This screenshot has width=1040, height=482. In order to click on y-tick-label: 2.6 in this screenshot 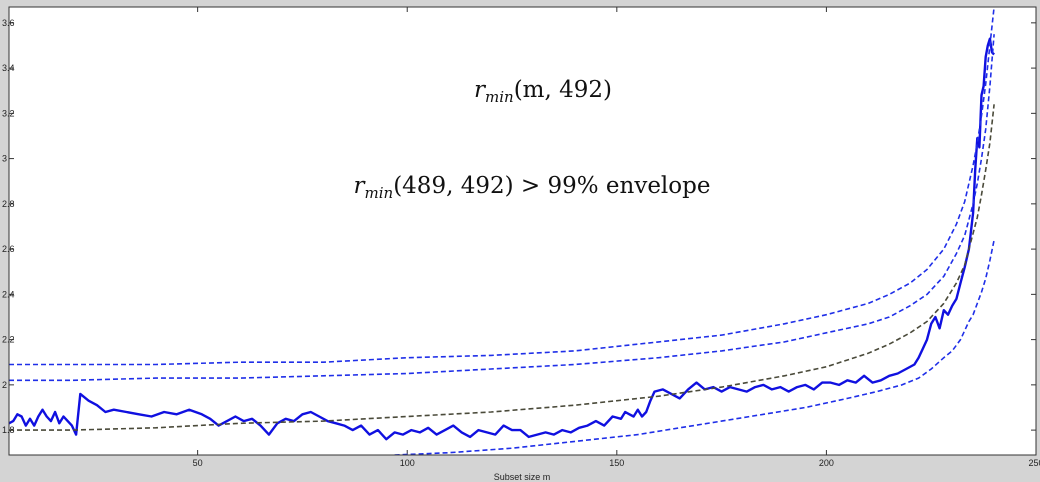, I will do `click(8, 249)`.